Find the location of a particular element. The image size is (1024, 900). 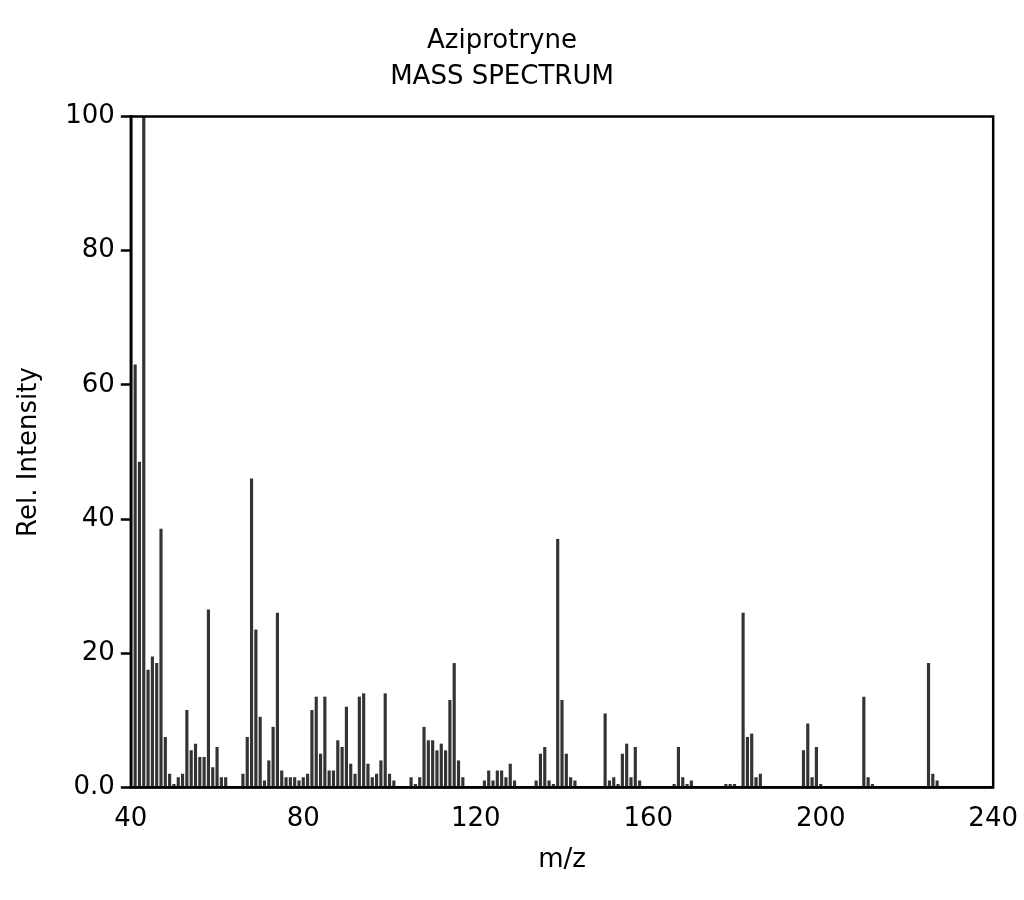

chart-subtitle: MASS SPECTRUM is located at coordinates (502, 74).